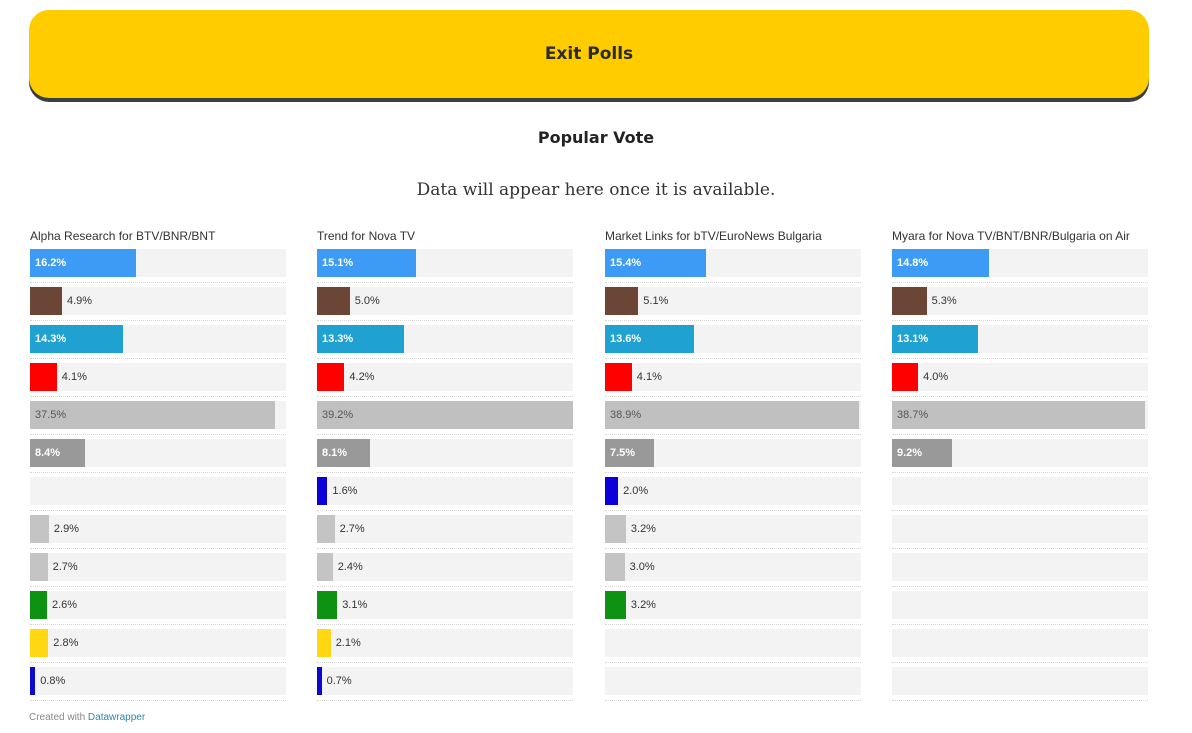  Describe the element at coordinates (158, 530) in the screenshot. I see `bar-row: 2.9%` at that location.